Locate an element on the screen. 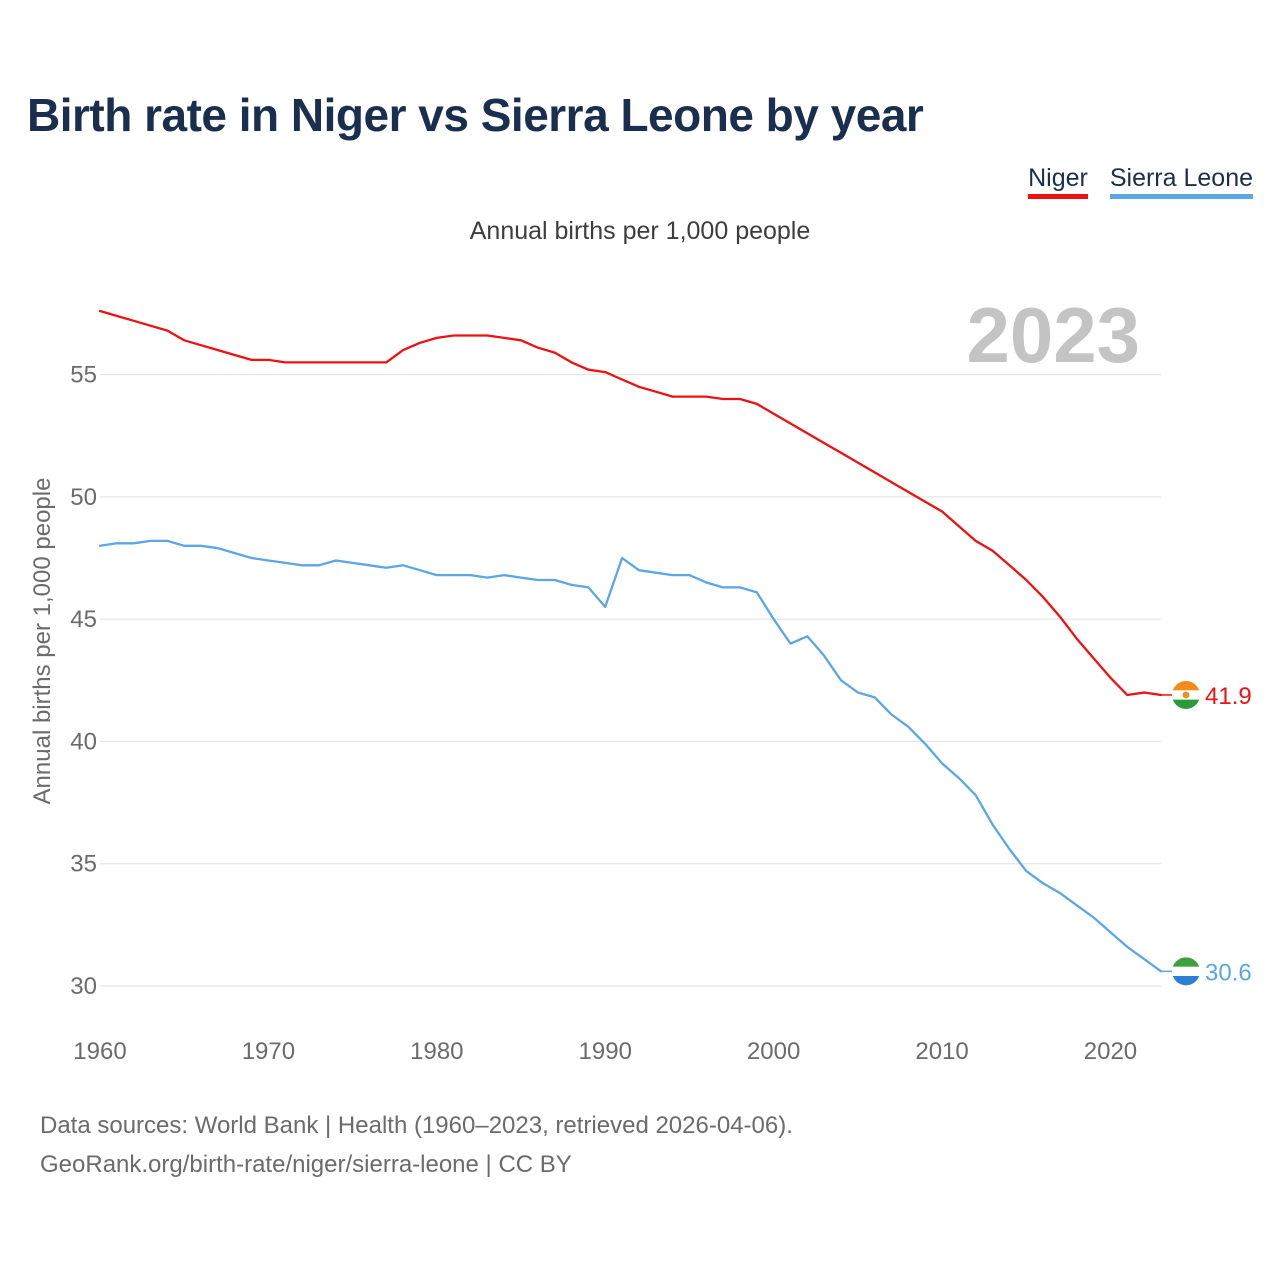 This screenshot has width=1280, height=1280. year-label: 2023 is located at coordinates (1053, 335).